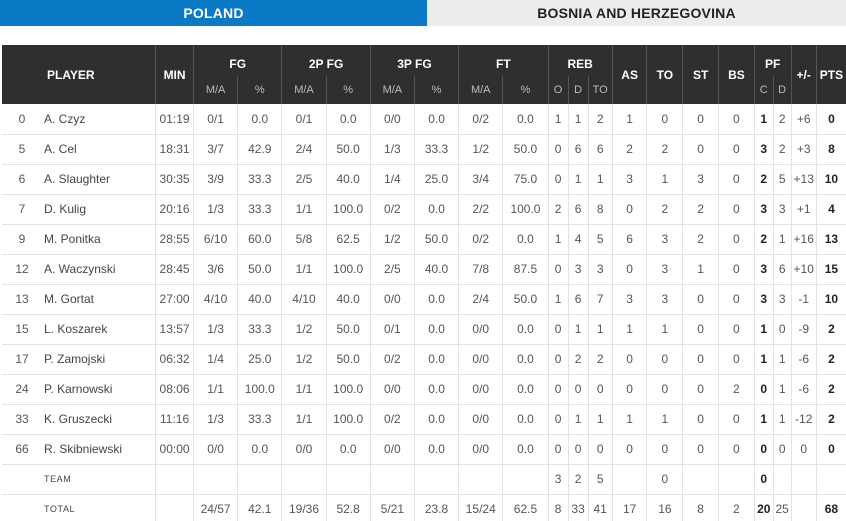 The image size is (846, 521). Describe the element at coordinates (830, 209) in the screenshot. I see `points: 4` at that location.